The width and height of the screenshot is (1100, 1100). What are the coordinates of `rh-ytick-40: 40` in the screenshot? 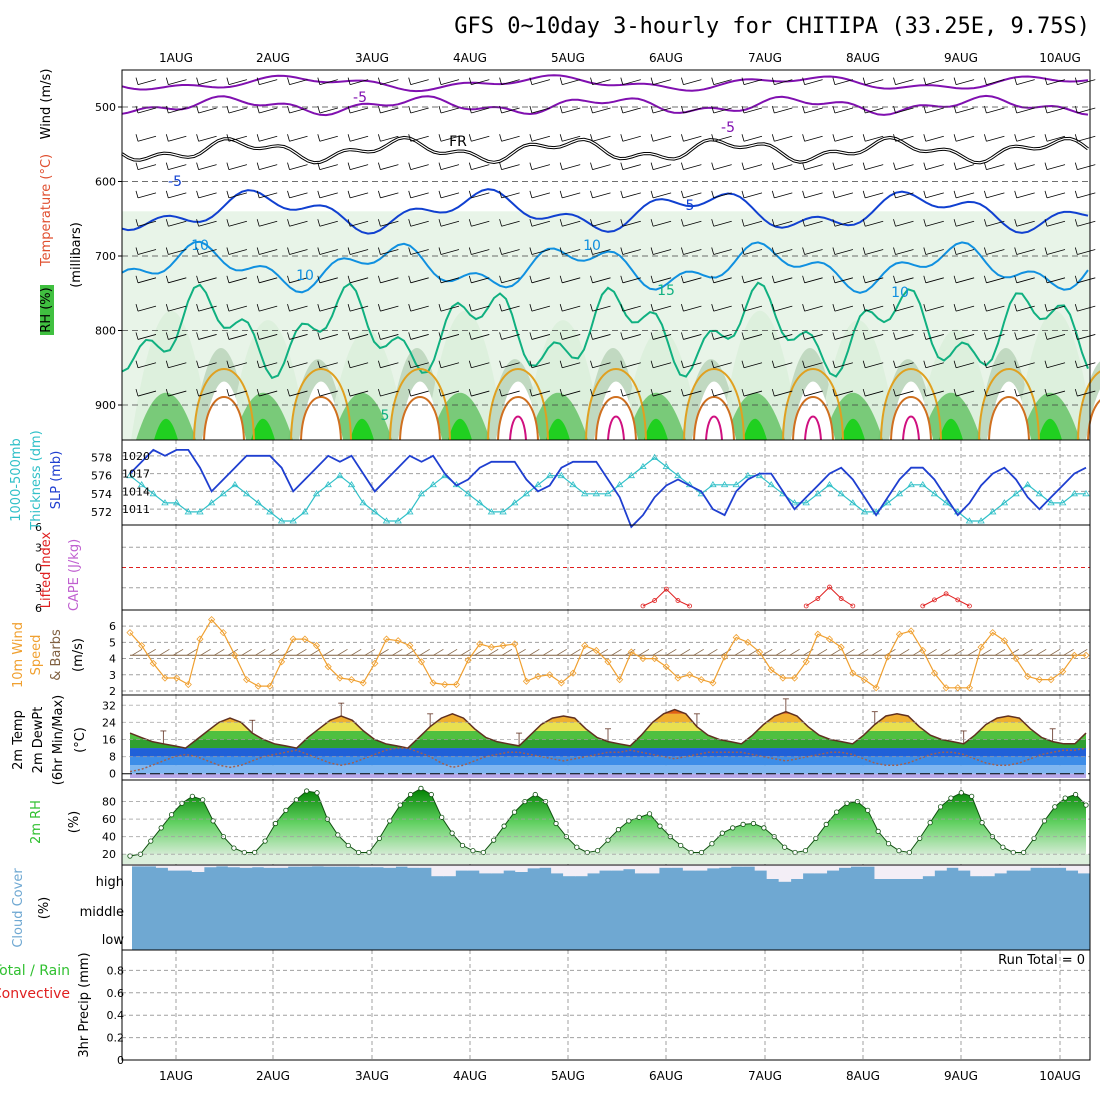 It's located at (109, 837).